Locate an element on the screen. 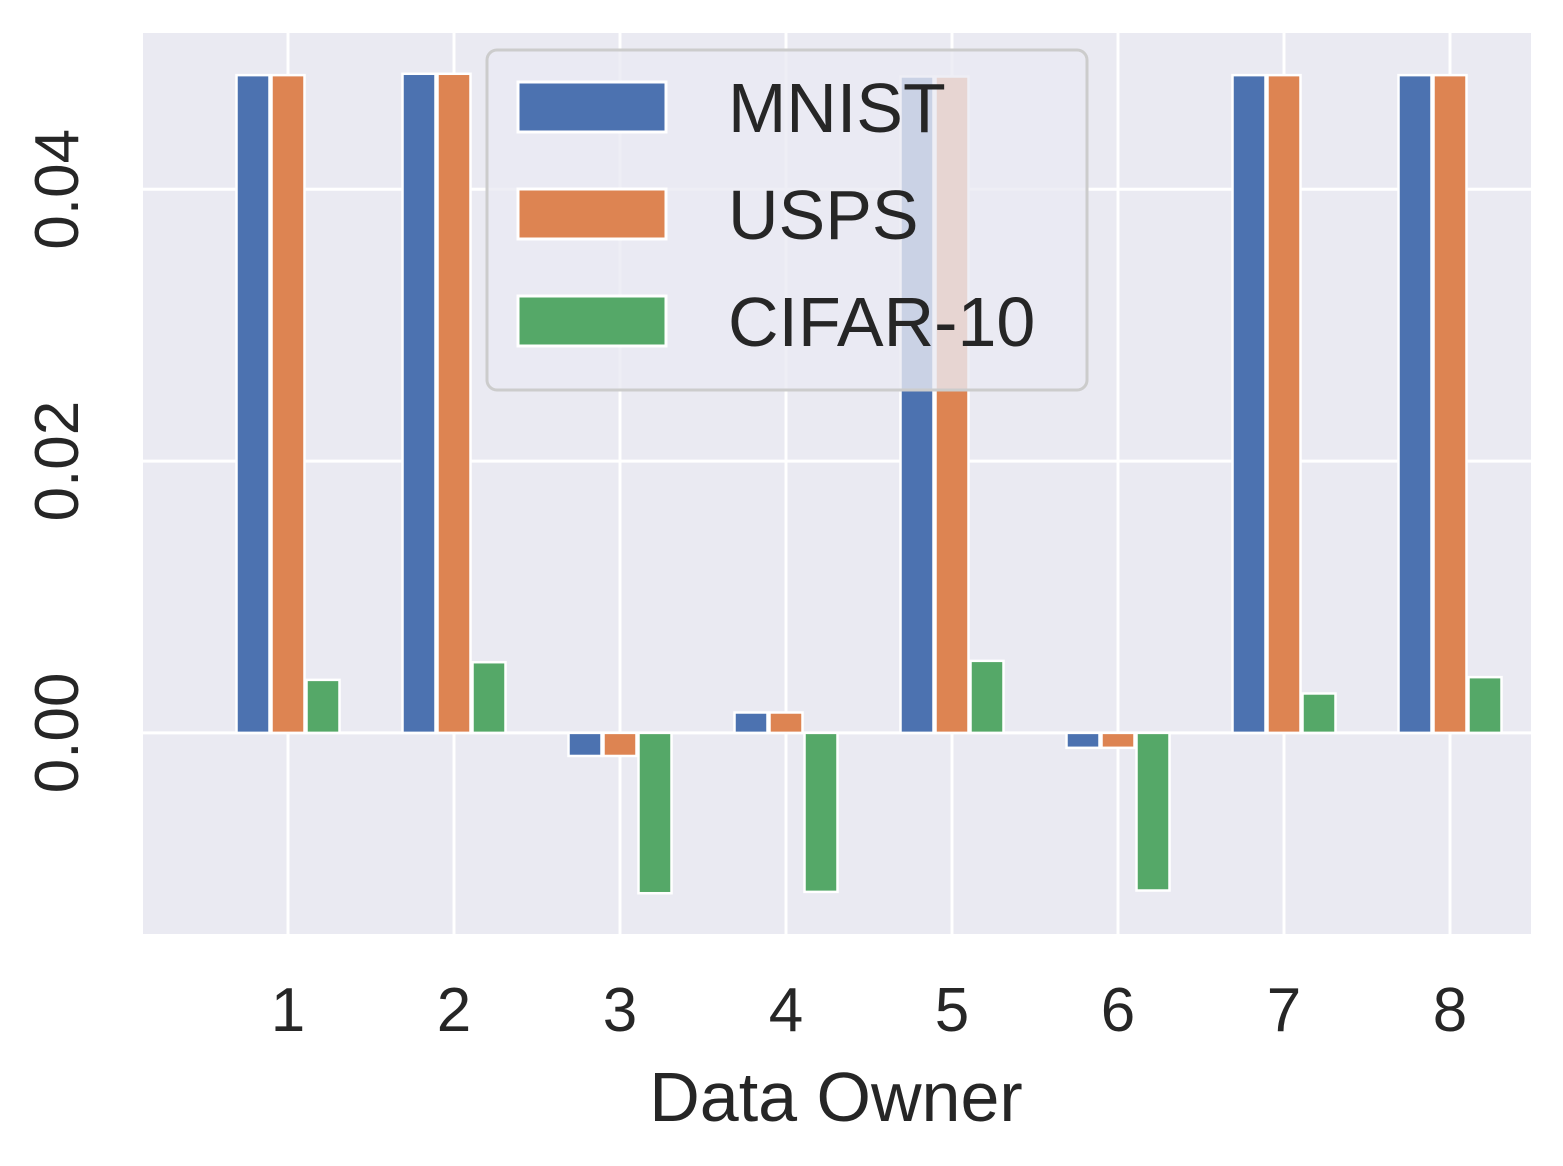 The width and height of the screenshot is (1563, 1166). y-tick-label: 0.04 is located at coordinates (57, 189).